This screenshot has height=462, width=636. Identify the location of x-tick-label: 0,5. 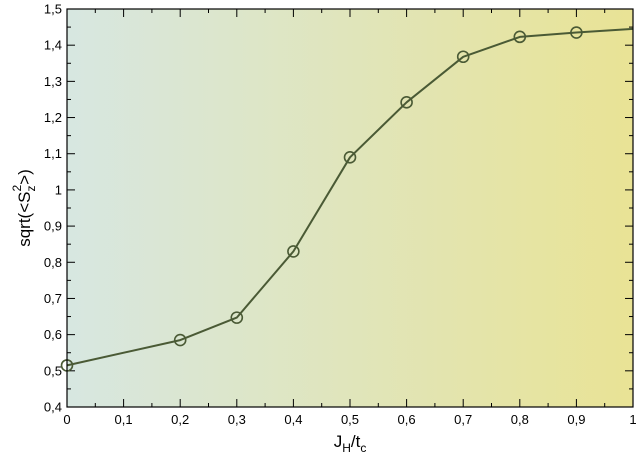
(350, 419).